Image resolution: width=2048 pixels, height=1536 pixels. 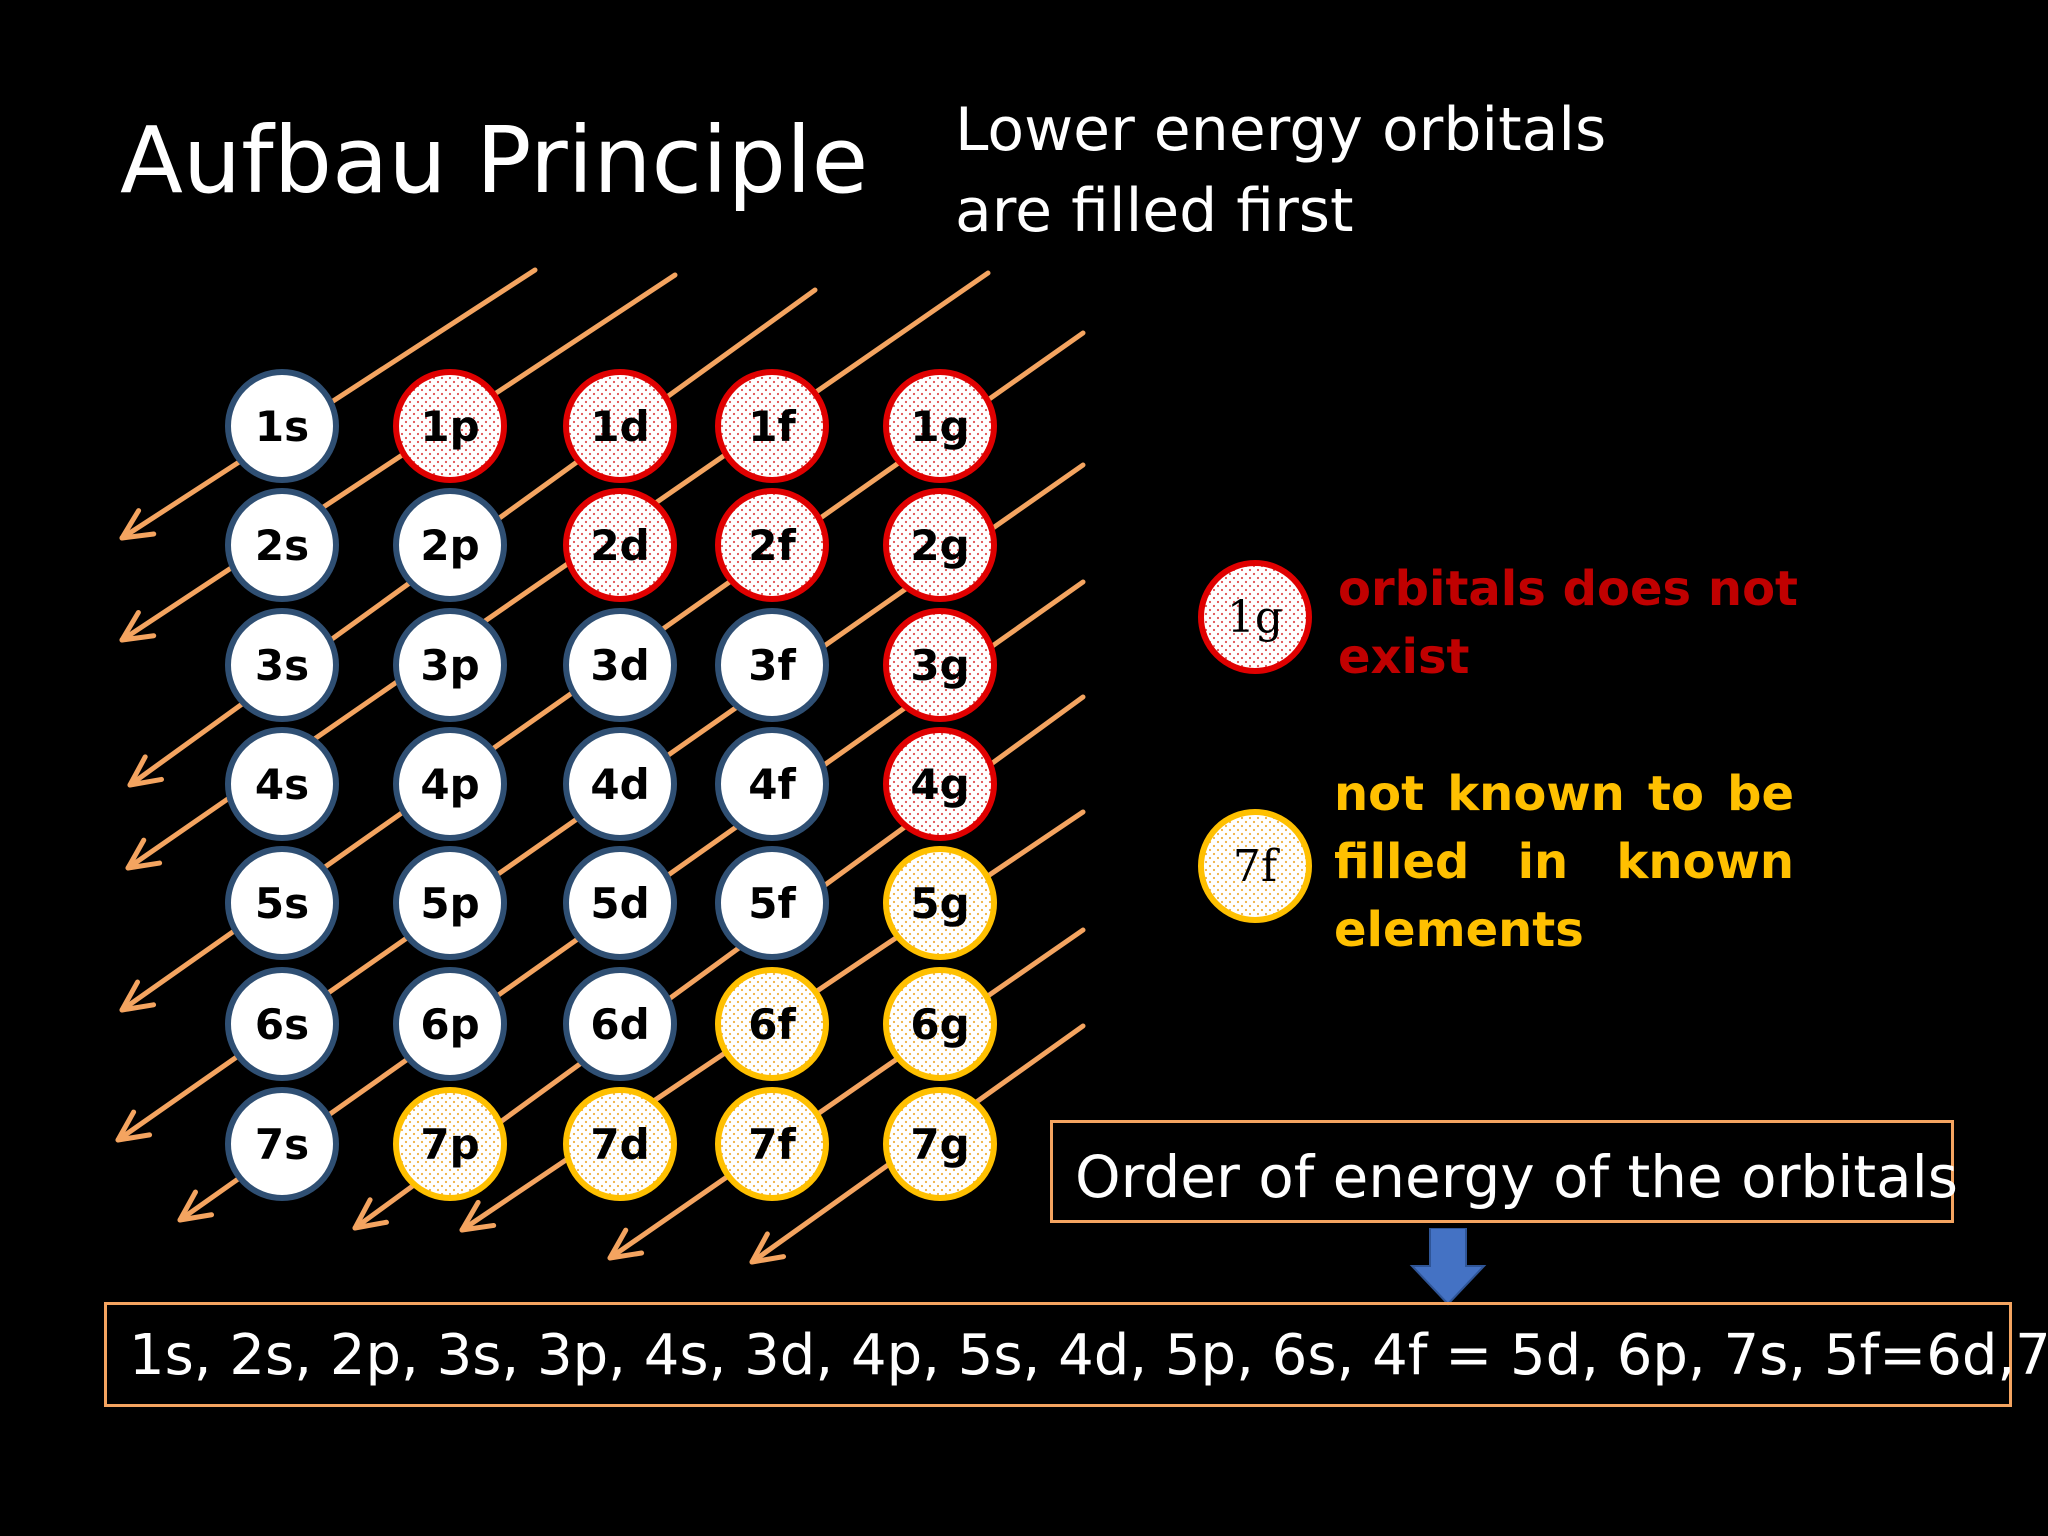 I want to click on orbital-5s: 5s, so click(x=282, y=903).